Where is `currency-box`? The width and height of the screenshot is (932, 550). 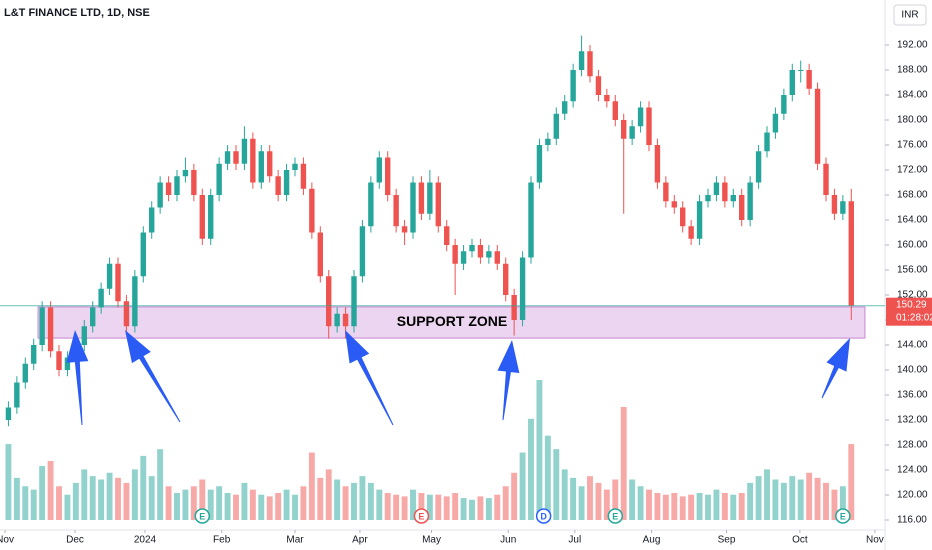
currency-box is located at coordinates (910, 15).